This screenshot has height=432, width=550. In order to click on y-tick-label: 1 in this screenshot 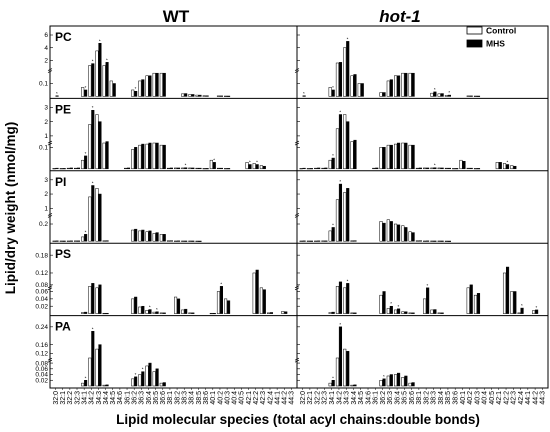, I will do `click(46, 136)`.